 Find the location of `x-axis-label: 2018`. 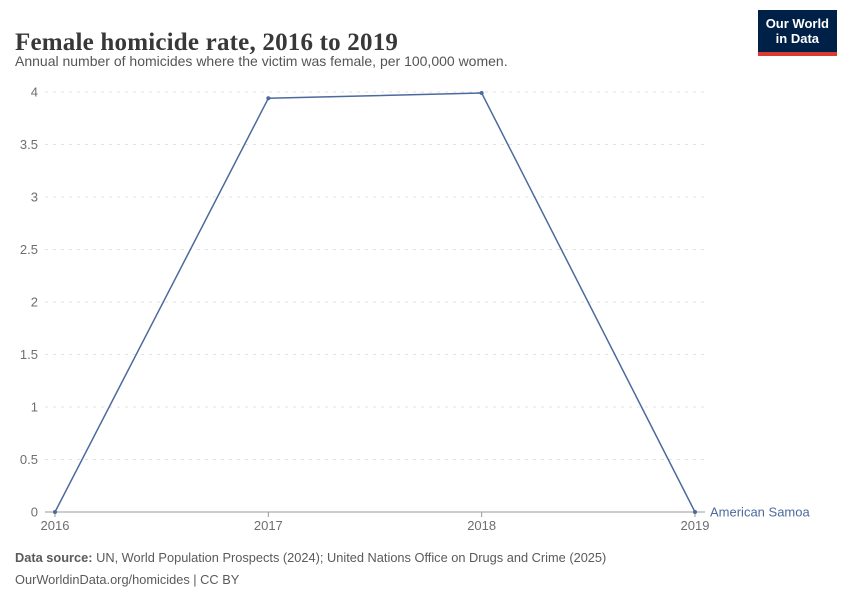

x-axis-label: 2018 is located at coordinates (481, 525).